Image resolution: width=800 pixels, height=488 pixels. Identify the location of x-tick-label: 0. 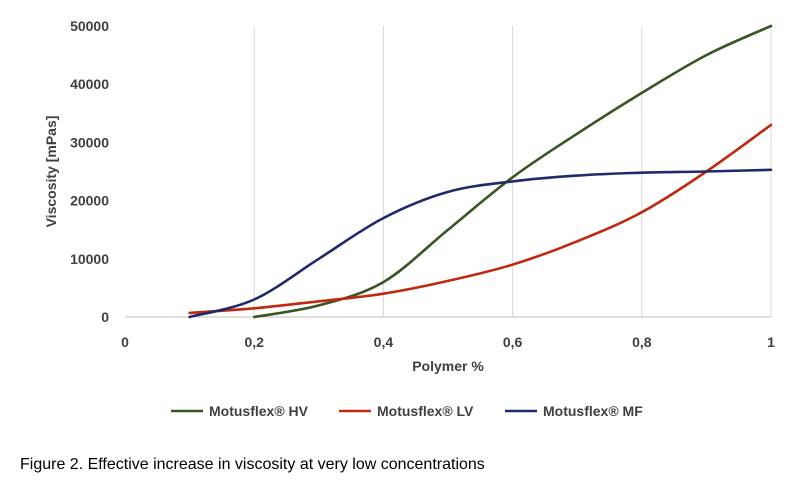
(125, 342).